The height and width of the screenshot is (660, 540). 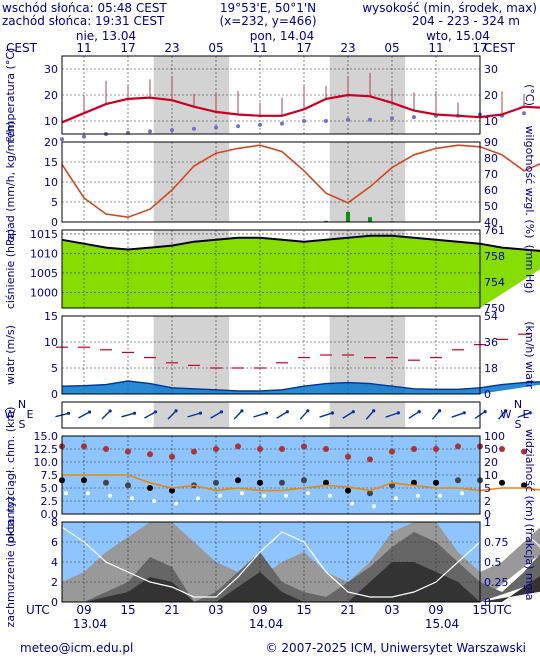 What do you see at coordinates (76, 648) in the screenshot?
I see `email-link: meteo@icm.edu.pl` at bounding box center [76, 648].